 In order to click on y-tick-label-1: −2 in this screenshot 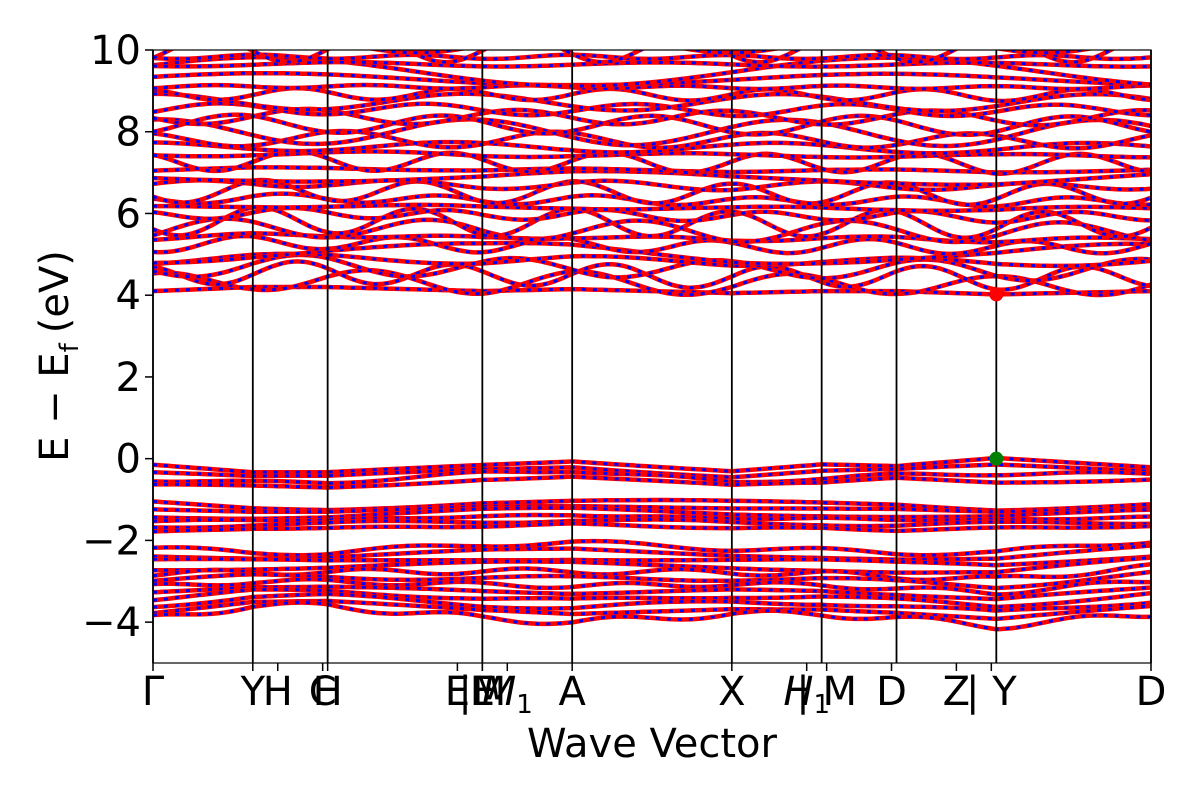, I will do `click(111, 541)`.